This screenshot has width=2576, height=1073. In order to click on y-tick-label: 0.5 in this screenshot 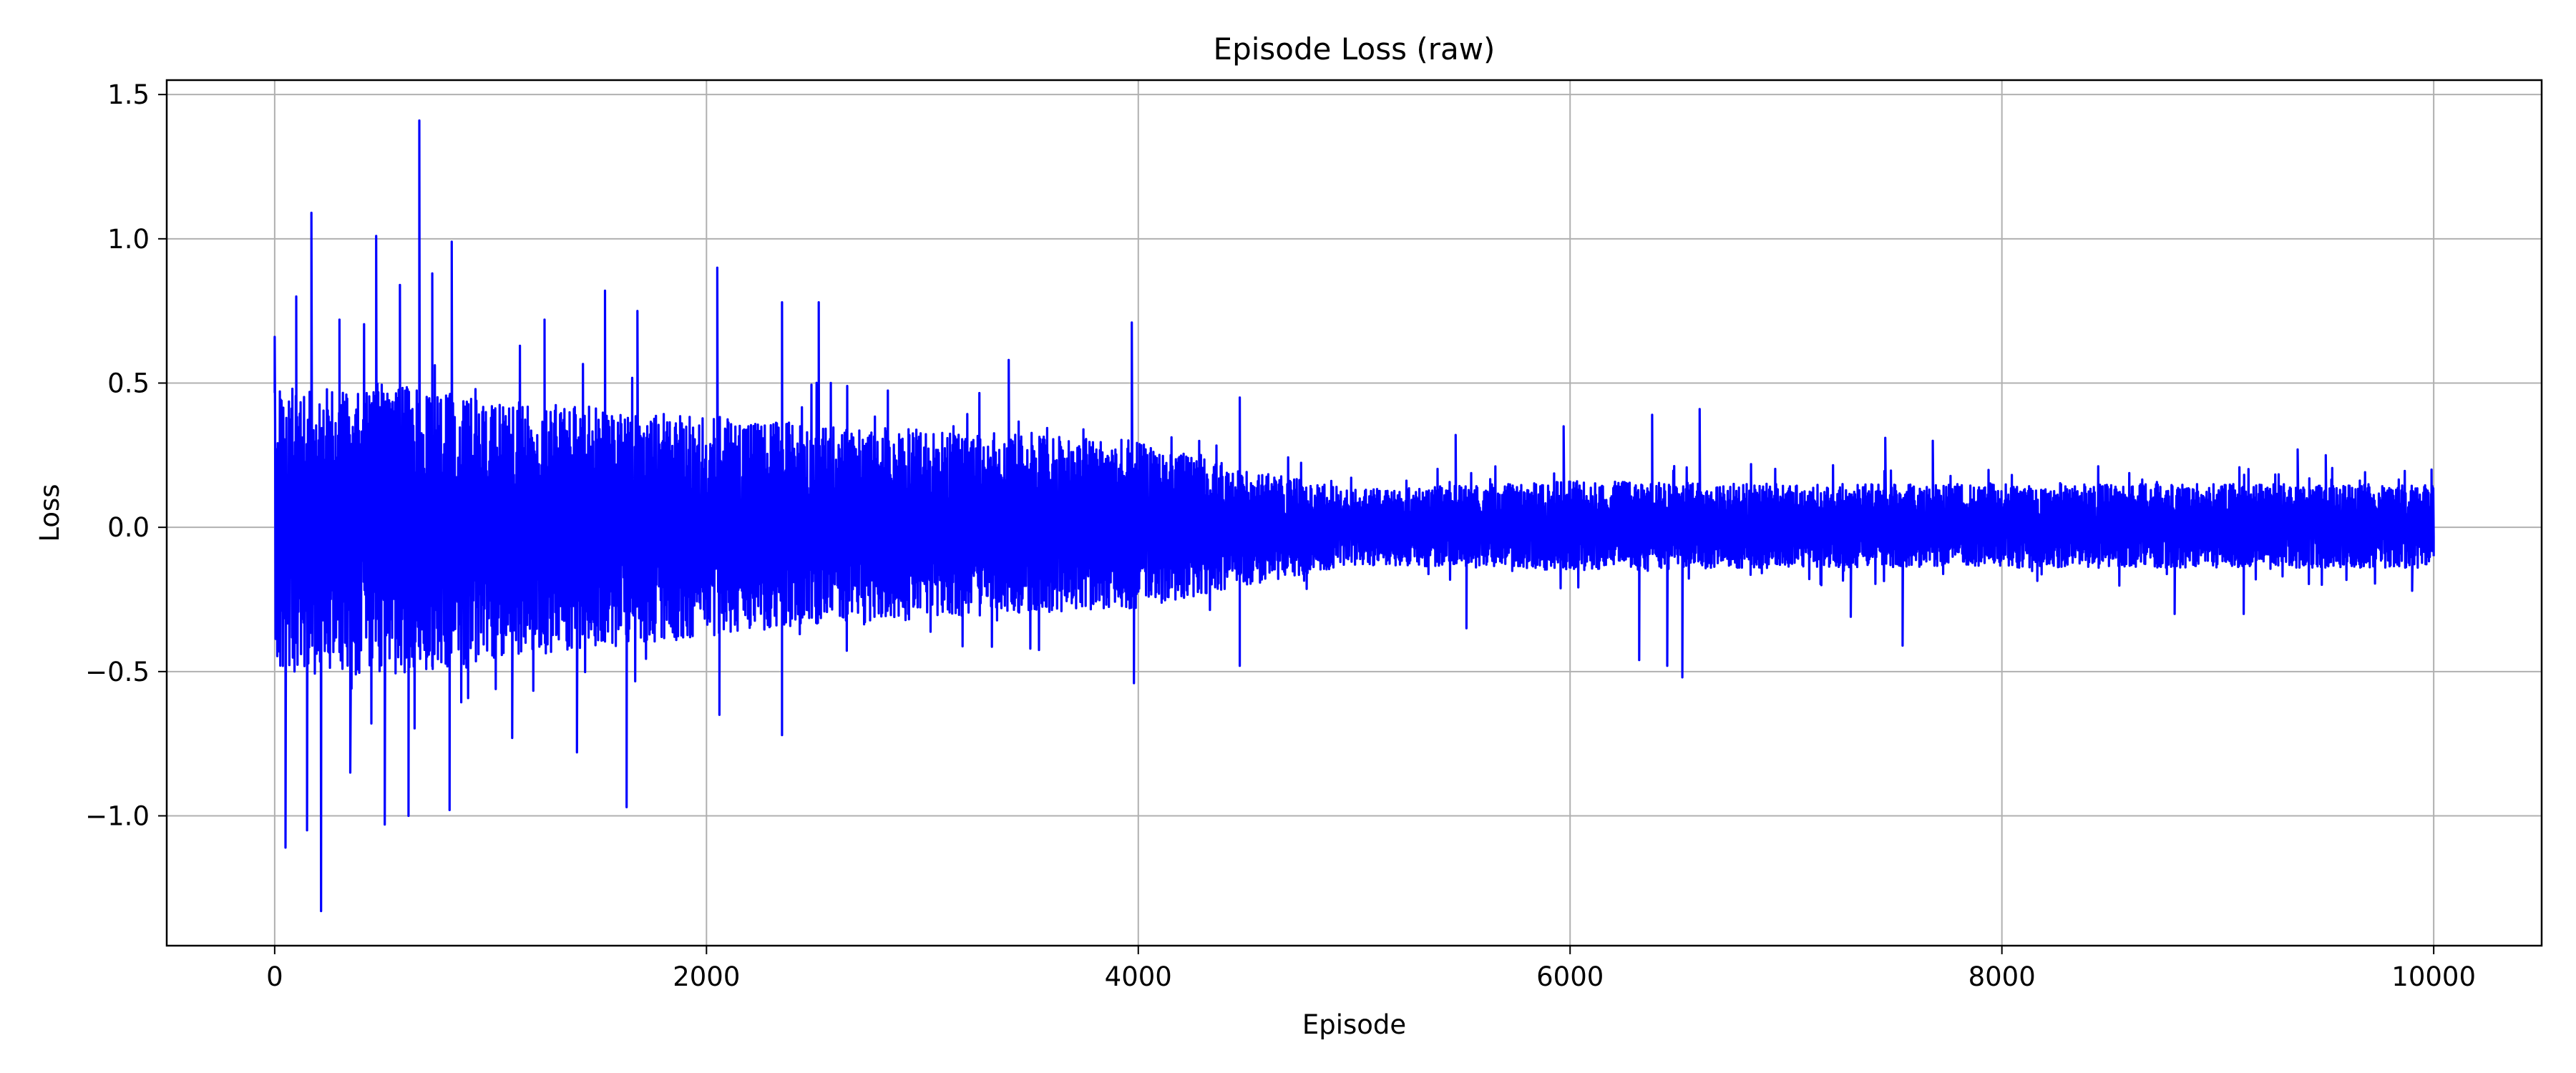, I will do `click(128, 384)`.